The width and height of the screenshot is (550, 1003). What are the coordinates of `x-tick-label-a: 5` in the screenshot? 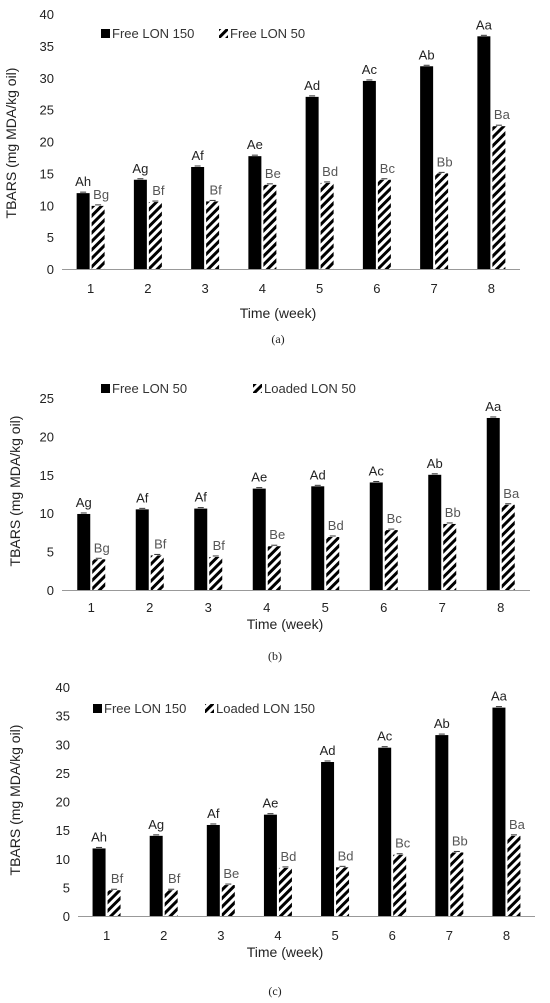 It's located at (319, 288).